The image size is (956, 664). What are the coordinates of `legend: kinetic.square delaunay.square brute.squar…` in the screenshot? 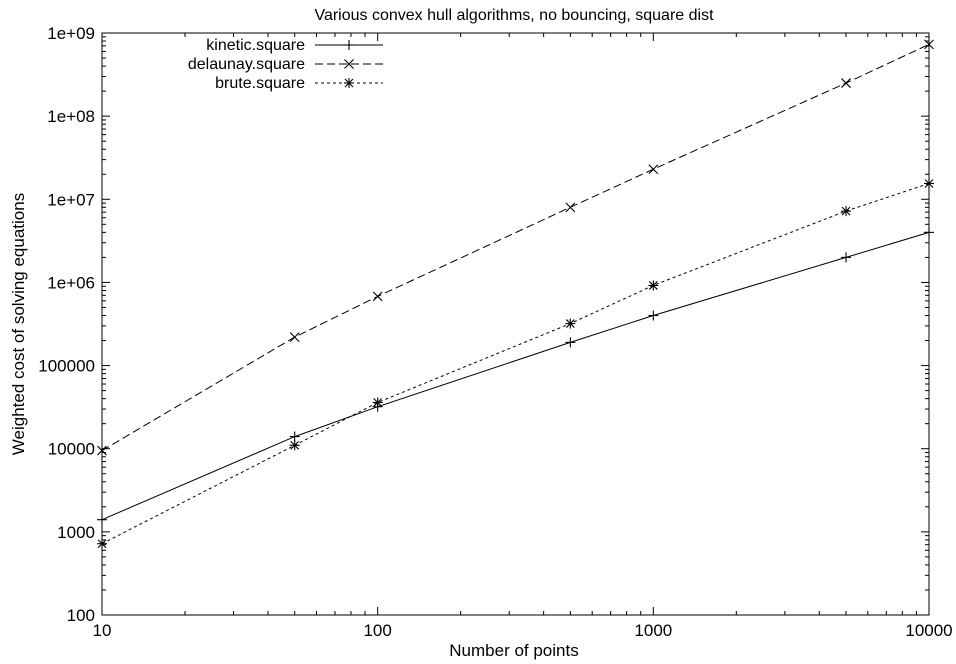 It's located at (285, 64).